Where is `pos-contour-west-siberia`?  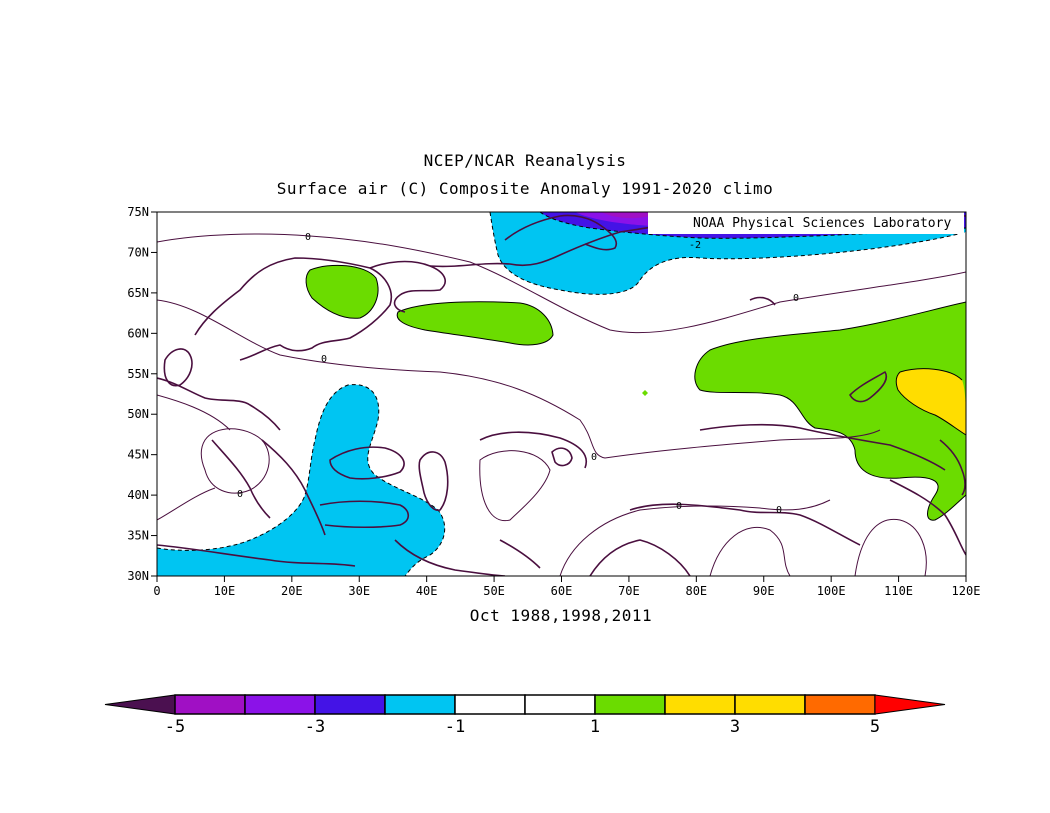
pos-contour-west-siberia is located at coordinates (475, 323).